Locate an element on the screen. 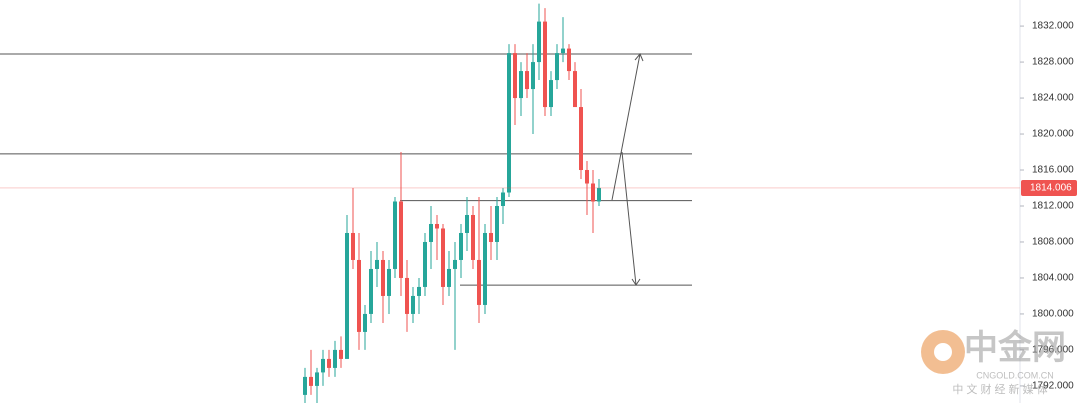  watermark: 中金网 CNGOLD.COM.CN 中 文 财 经 新 媒 体 is located at coordinates (993, 362).